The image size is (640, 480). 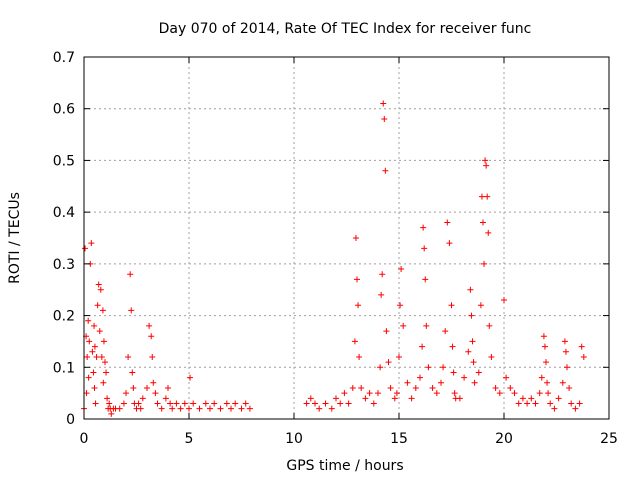 I want to click on y-tick-label: 0.3, so click(x=64, y=265).